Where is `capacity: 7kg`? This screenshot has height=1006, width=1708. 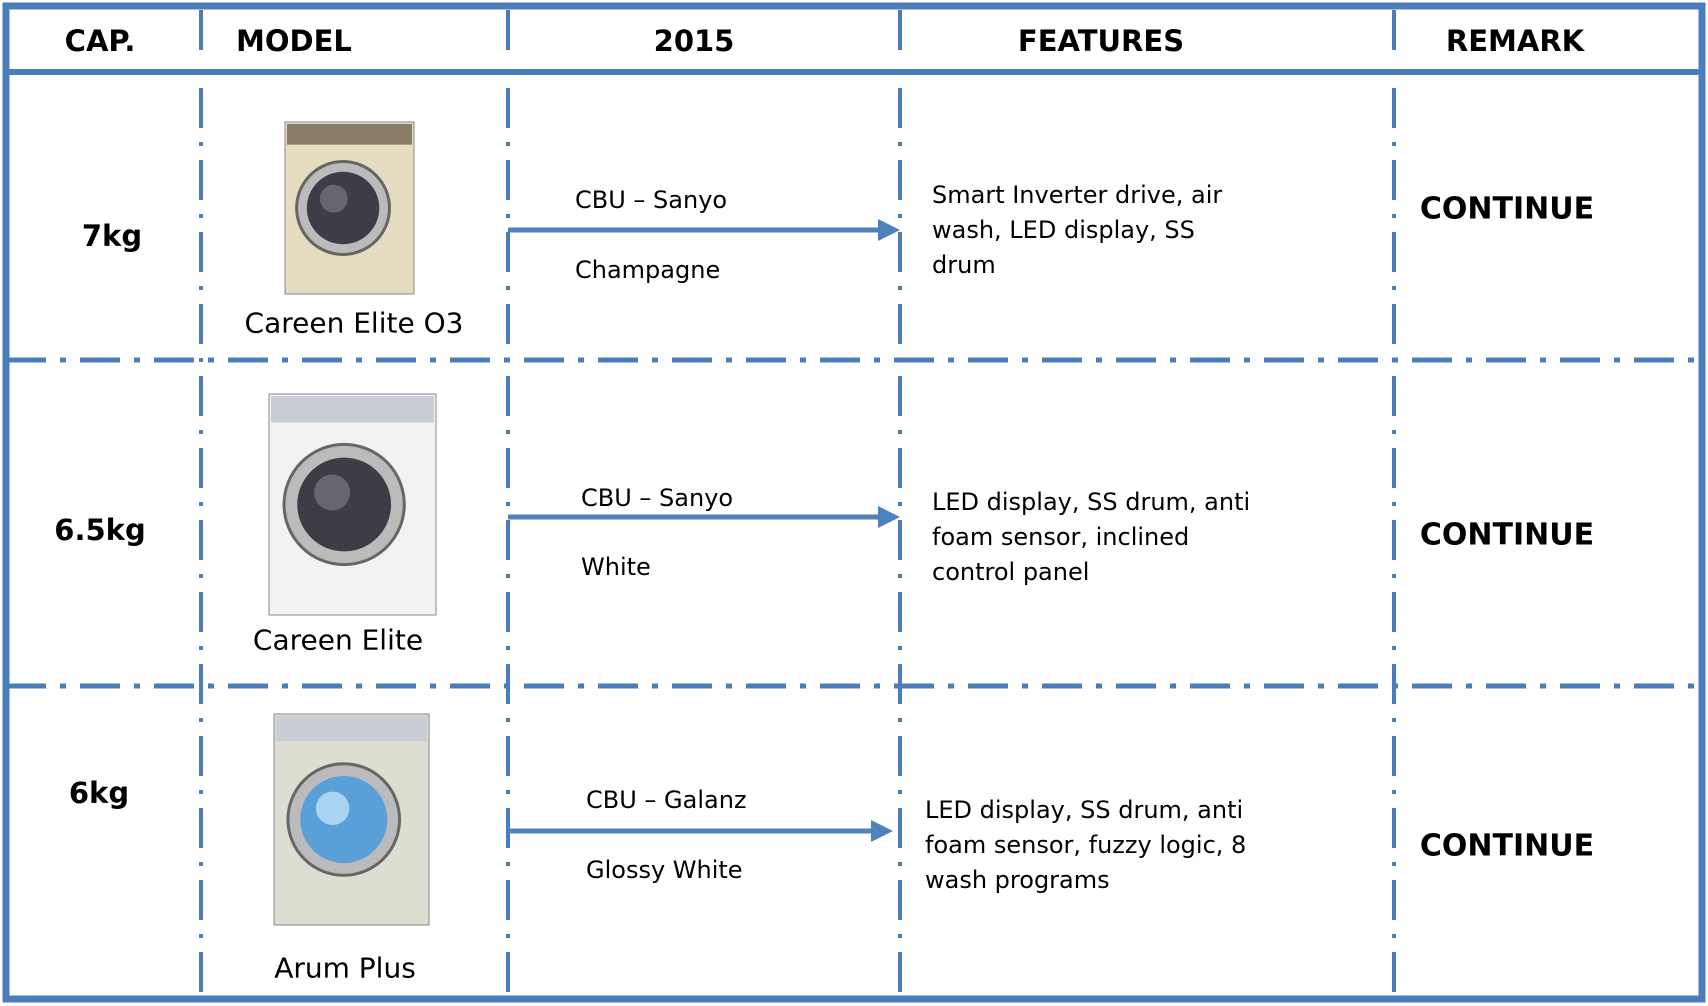
capacity: 7kg is located at coordinates (112, 236).